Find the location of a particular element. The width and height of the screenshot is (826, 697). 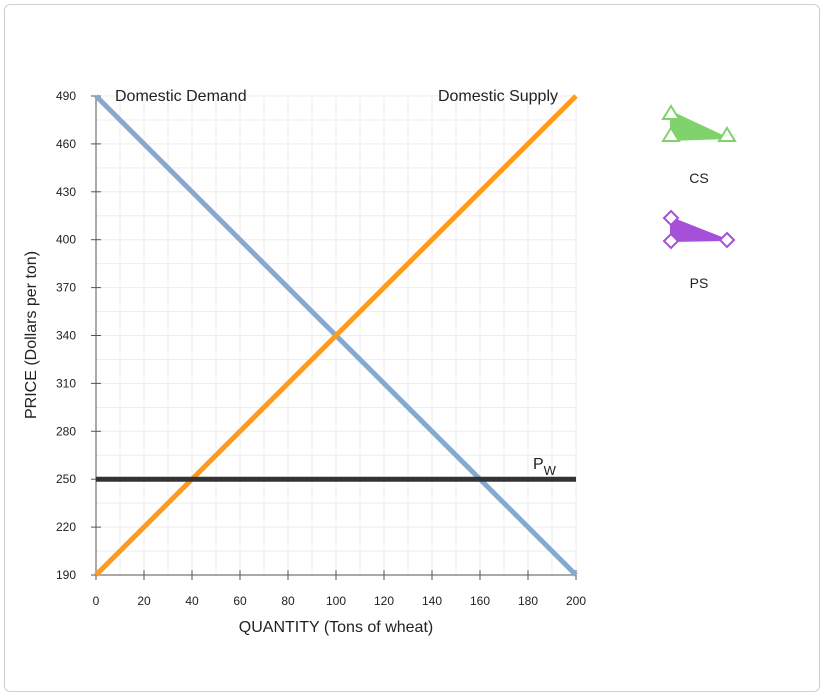

x-tick-label: 120 is located at coordinates (384, 601).